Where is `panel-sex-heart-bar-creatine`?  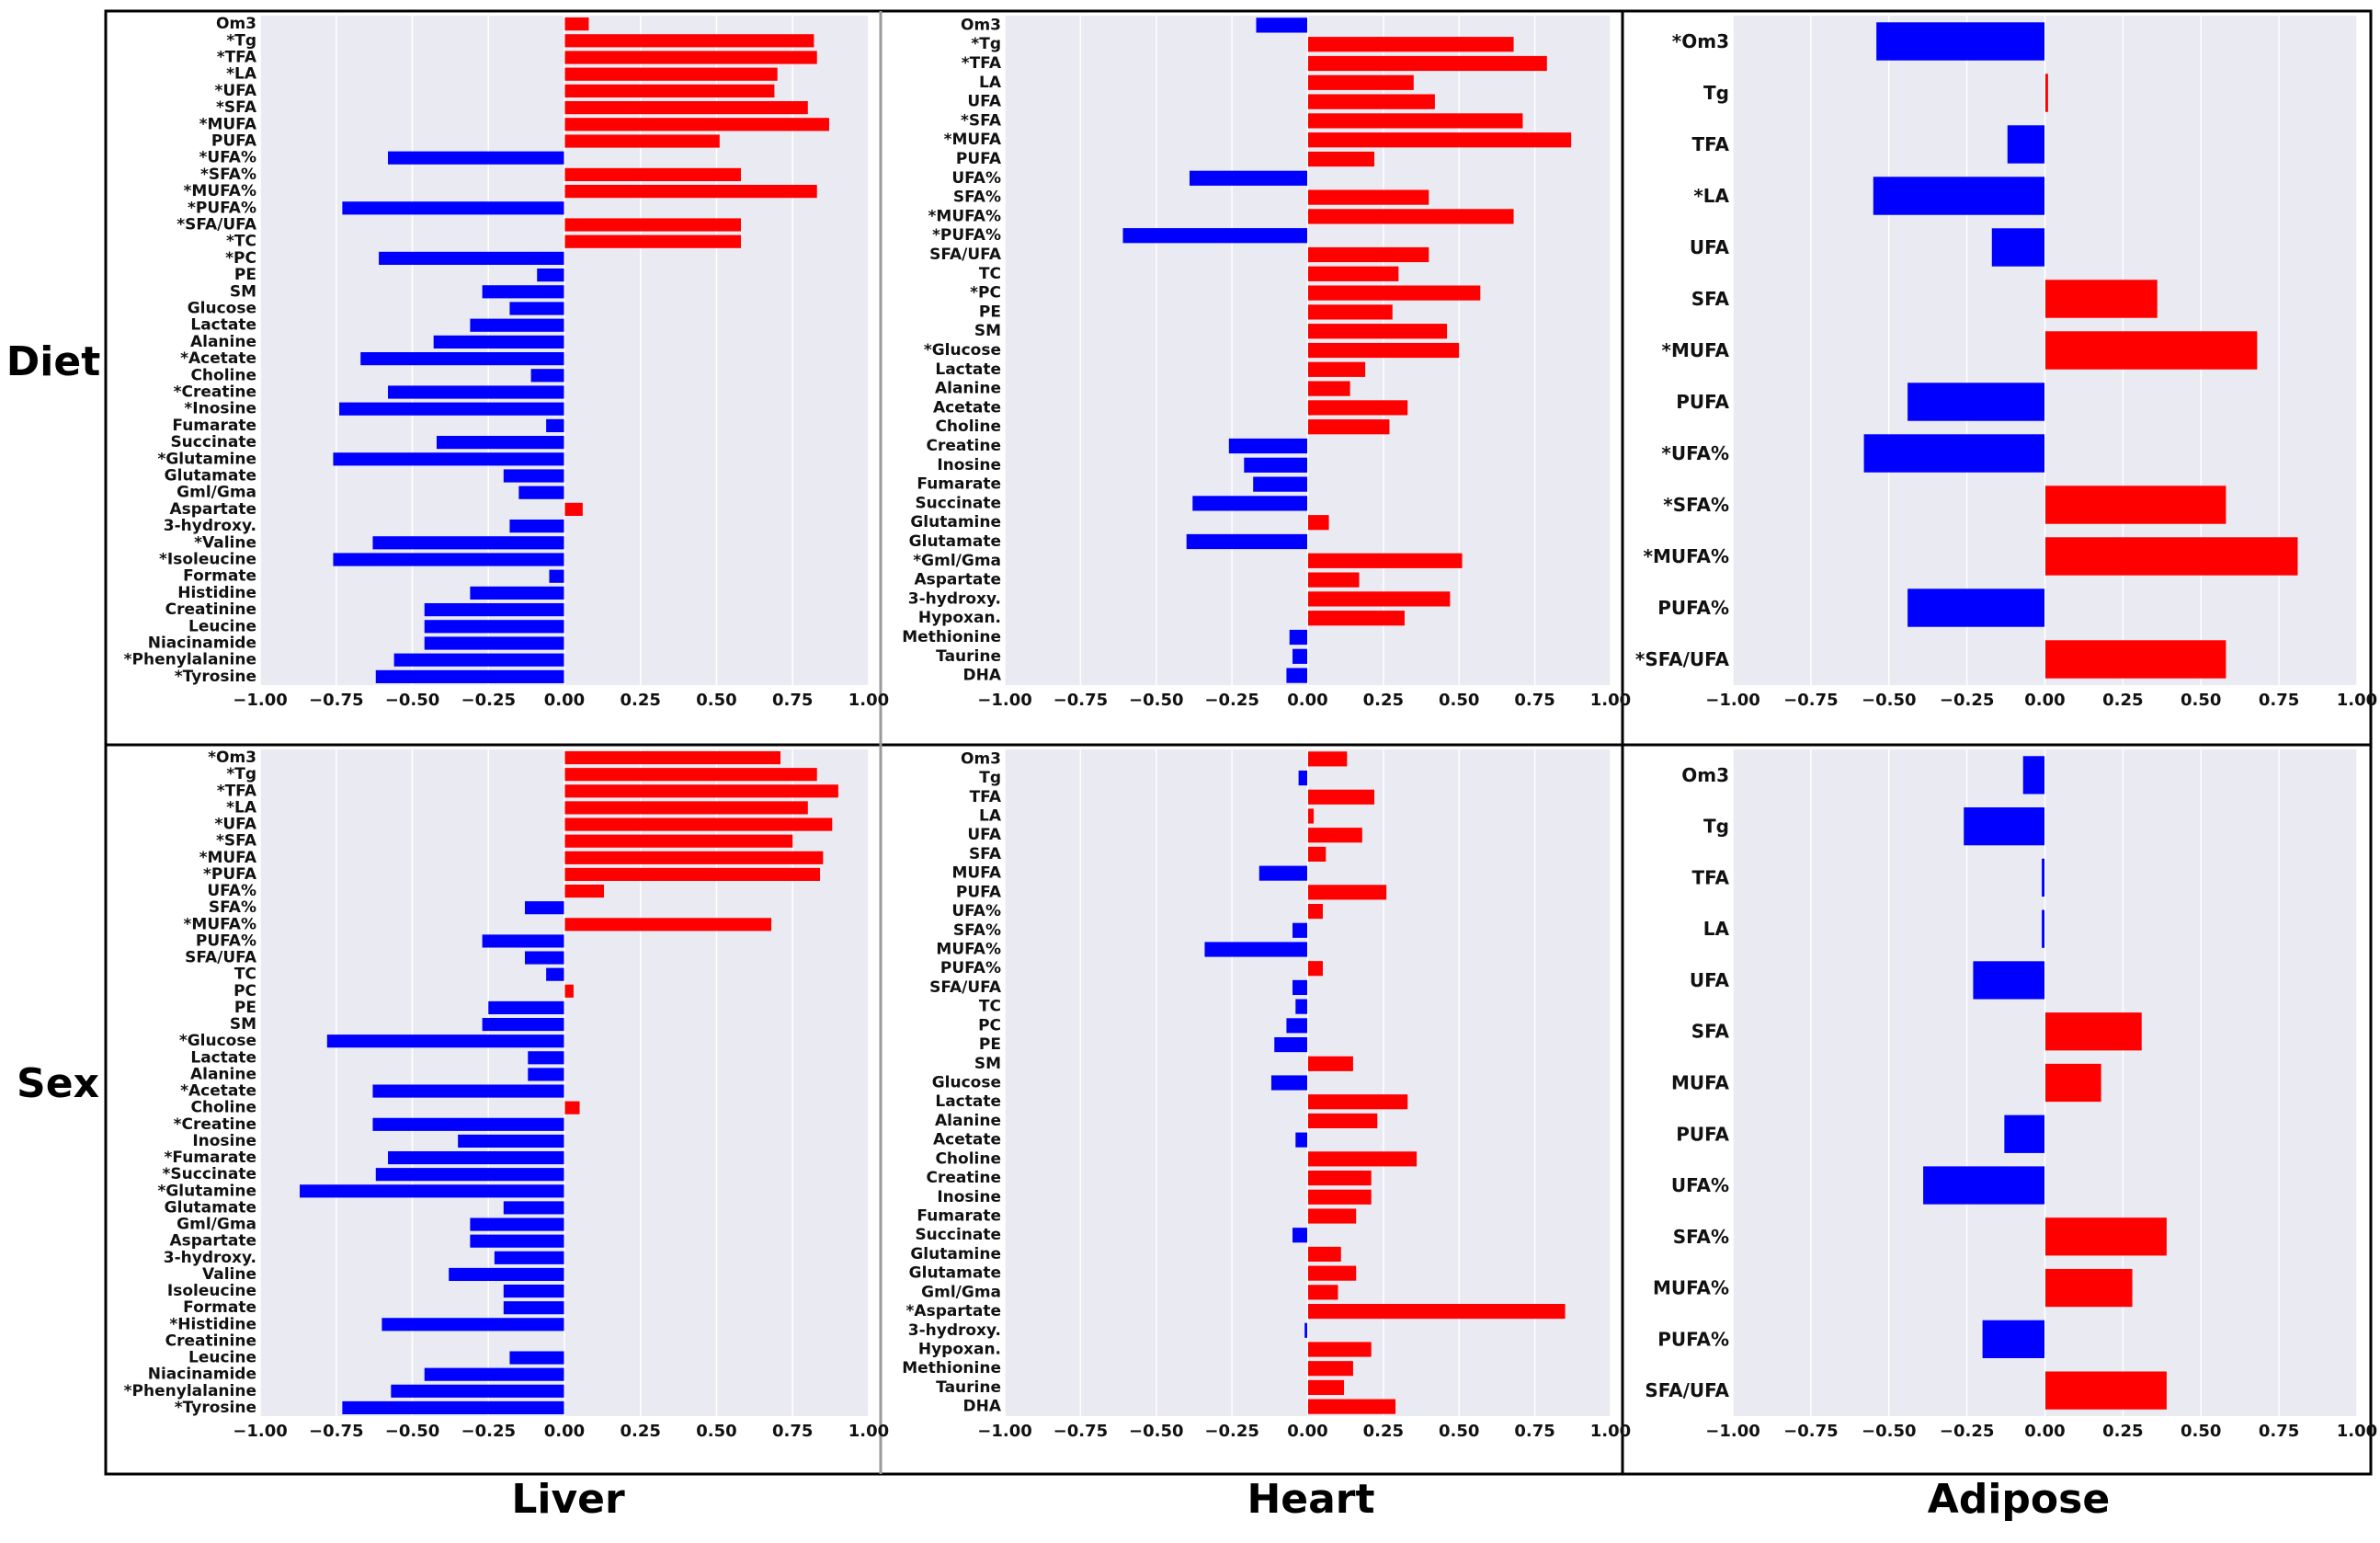
panel-sex-heart-bar-creatine is located at coordinates (1339, 1178).